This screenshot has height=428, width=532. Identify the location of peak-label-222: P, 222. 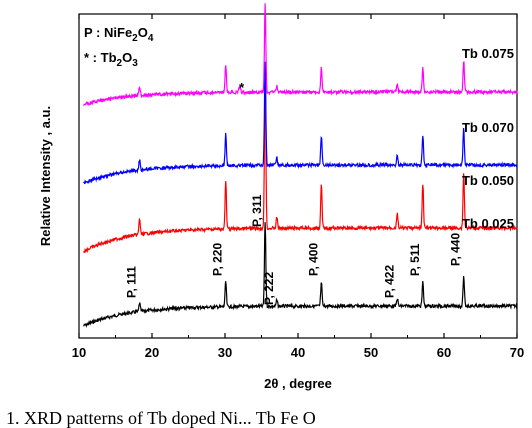
(269, 288).